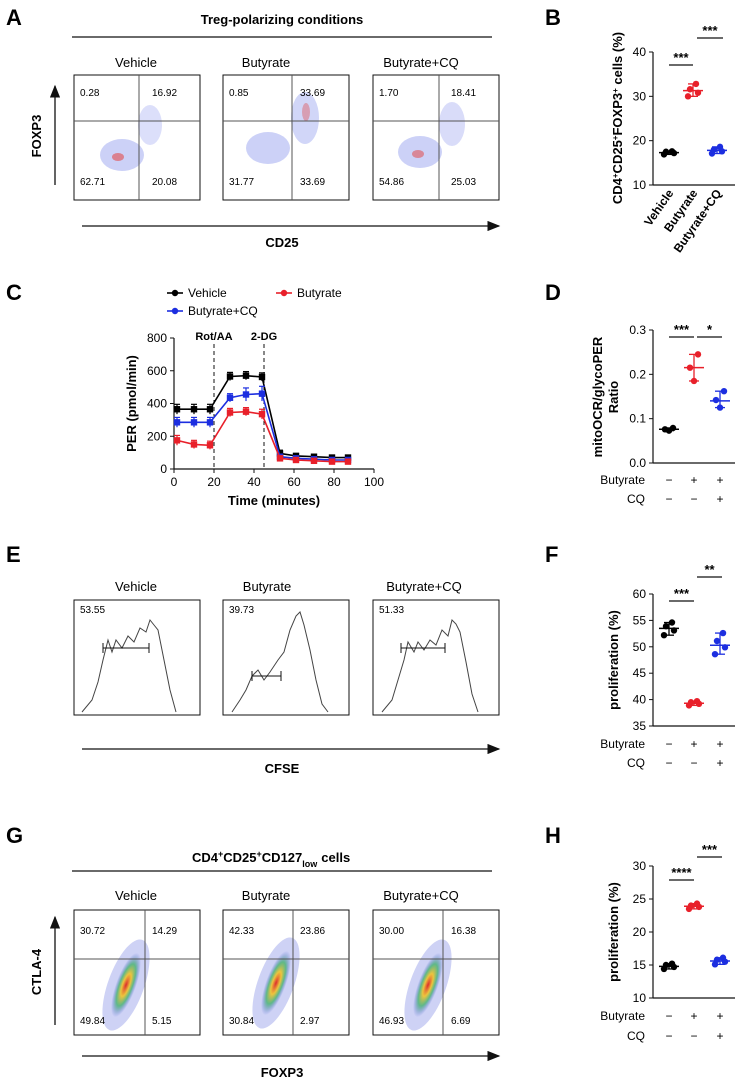 The height and width of the screenshot is (1081, 744). Describe the element at coordinates (710, 849) in the screenshot. I see `significance-label: ***` at that location.